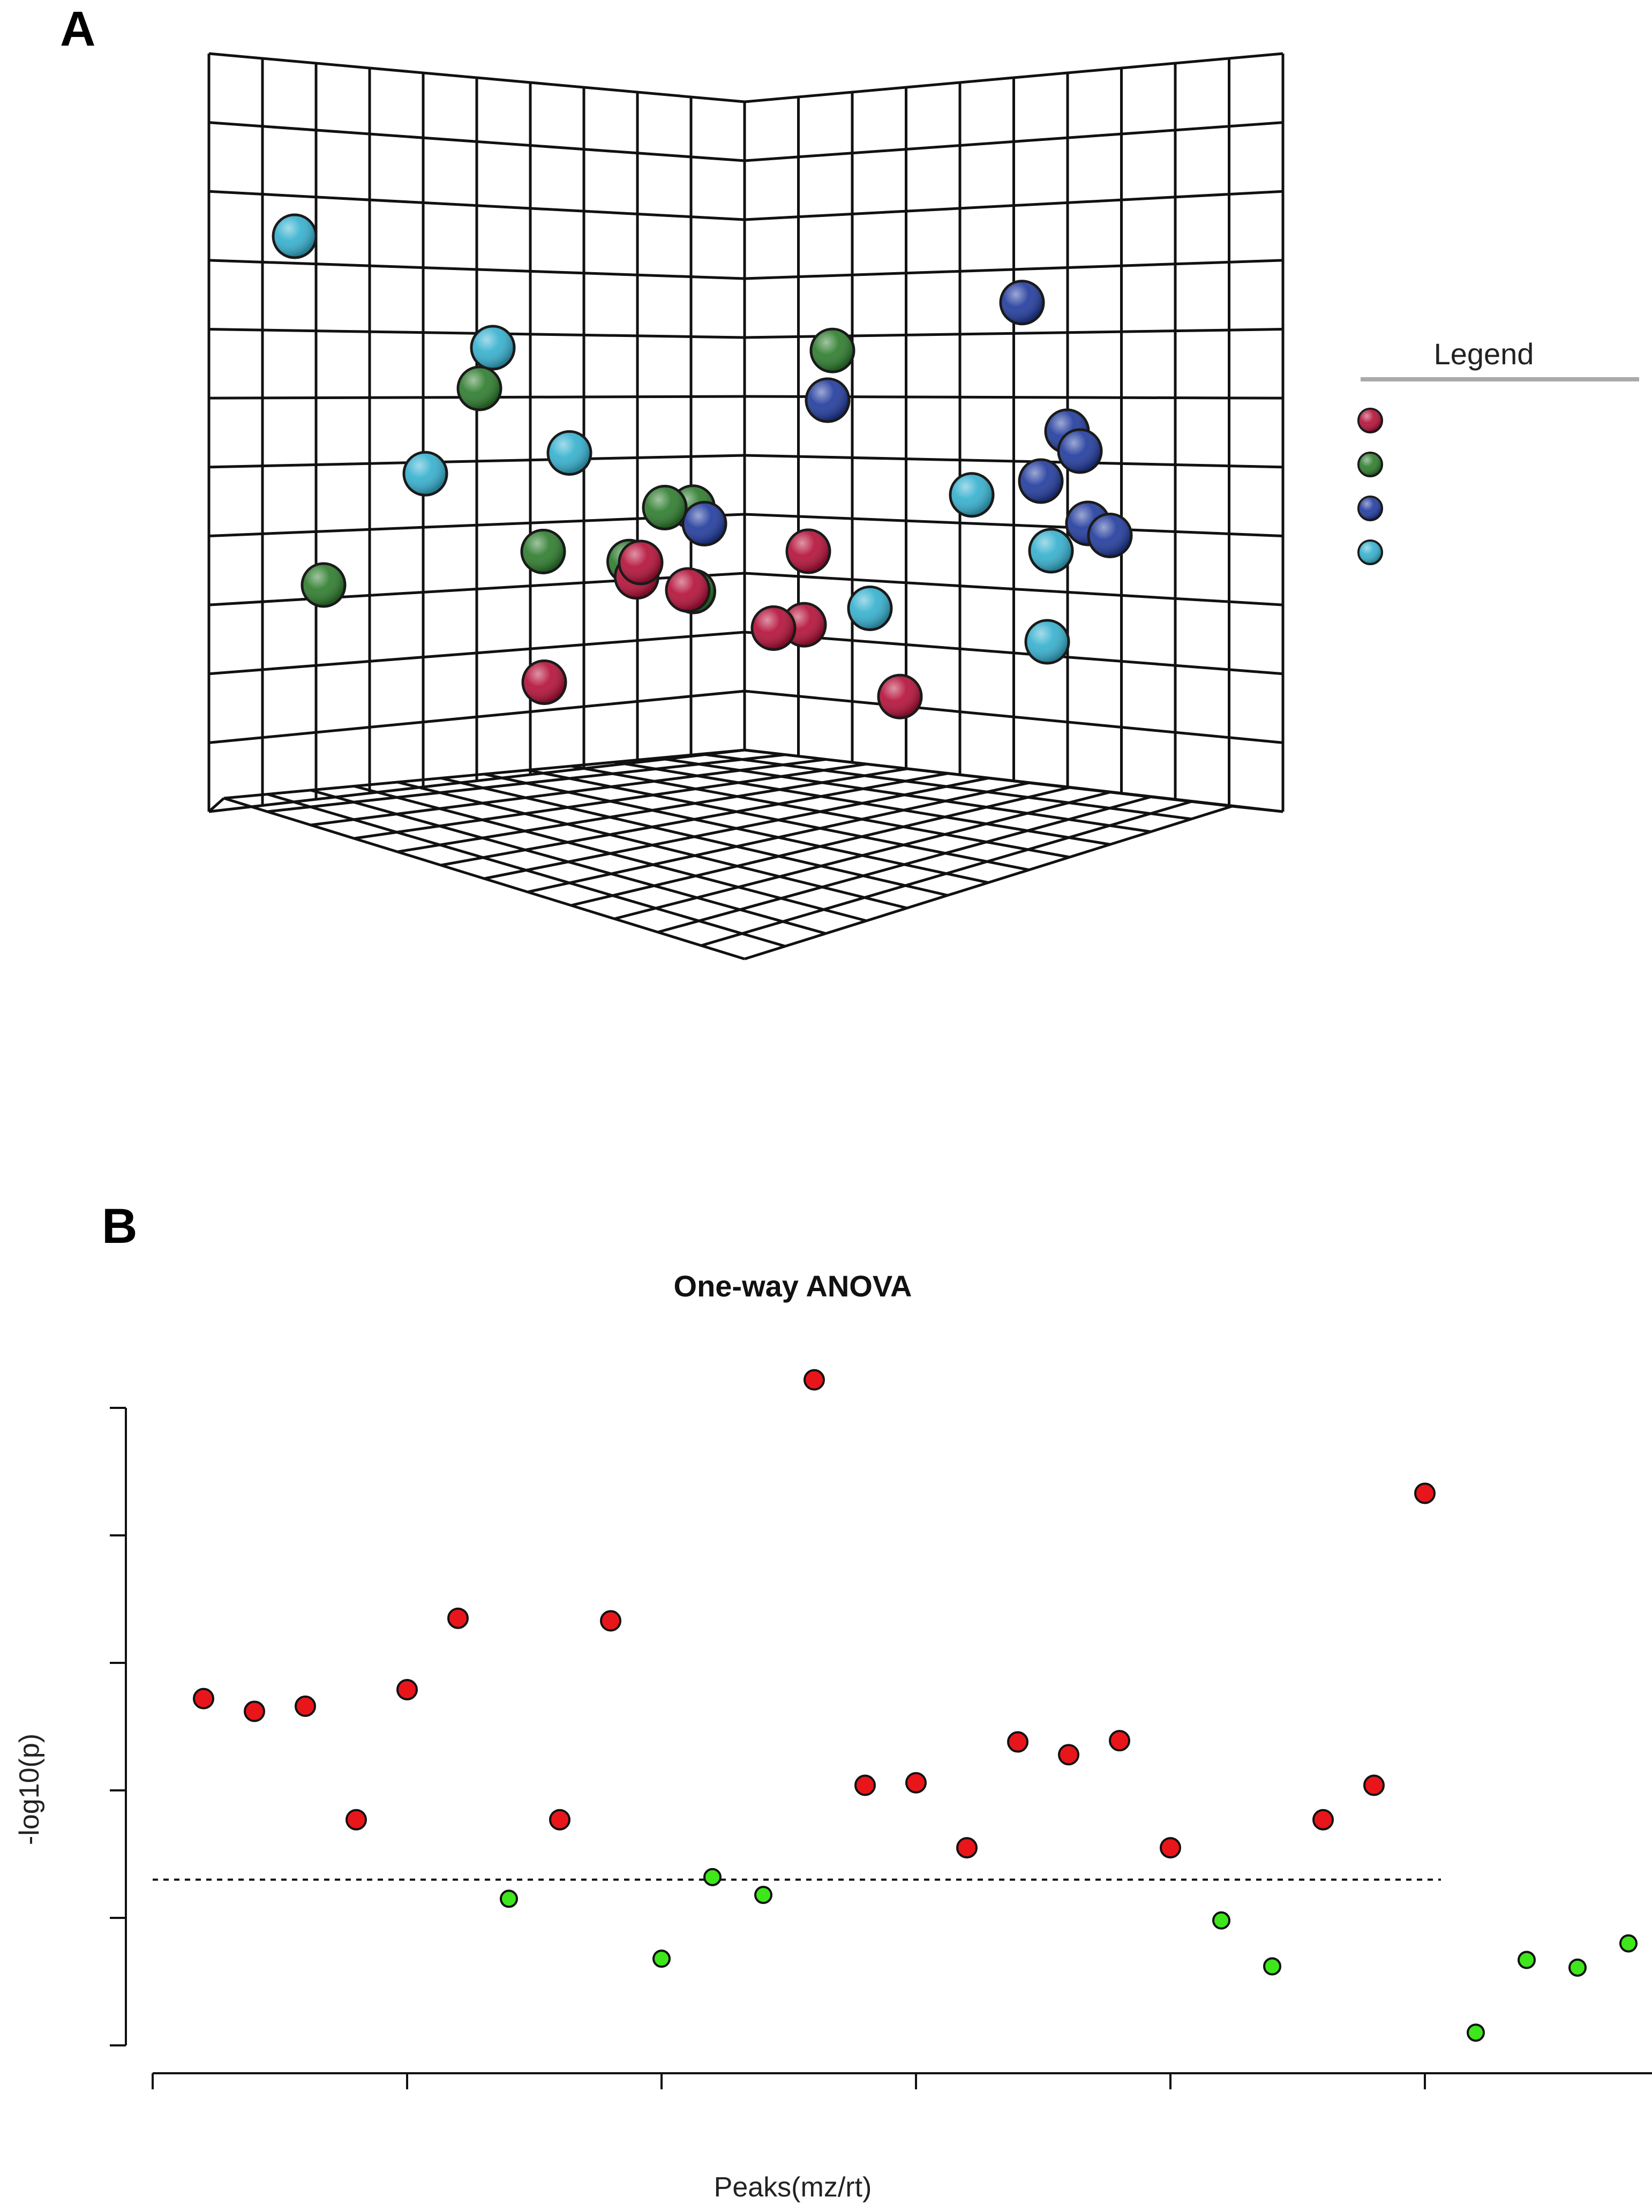 This screenshot has height=2212, width=1652. I want to click on x-axis-label: Peaks(mz/rt), so click(793, 2187).